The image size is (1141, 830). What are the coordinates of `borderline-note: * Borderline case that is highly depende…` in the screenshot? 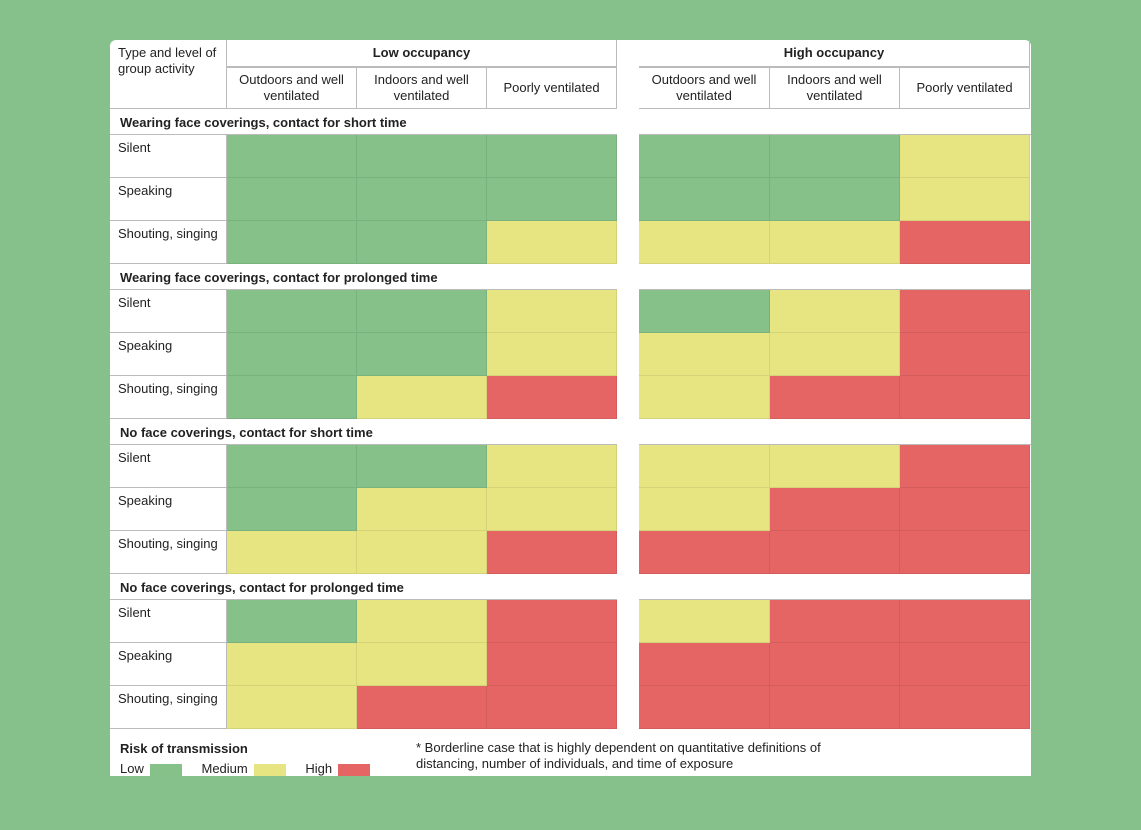 It's located at (618, 755).